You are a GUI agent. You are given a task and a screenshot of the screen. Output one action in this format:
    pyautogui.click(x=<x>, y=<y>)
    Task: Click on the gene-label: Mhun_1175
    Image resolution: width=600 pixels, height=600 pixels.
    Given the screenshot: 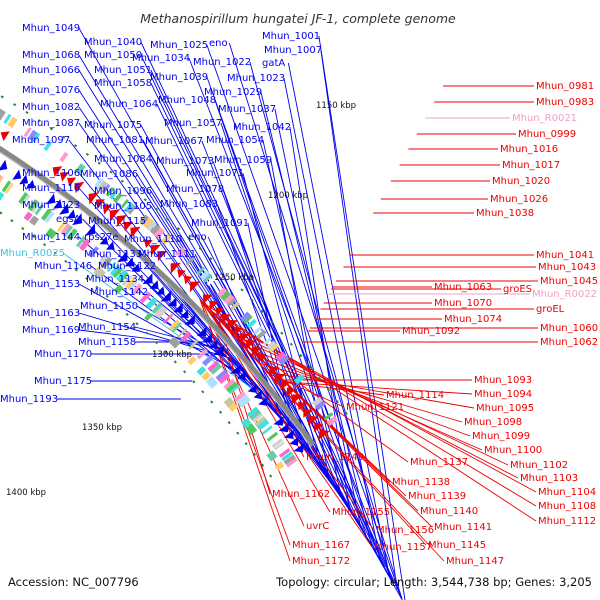 What is the action you would take?
    pyautogui.click(x=63, y=381)
    